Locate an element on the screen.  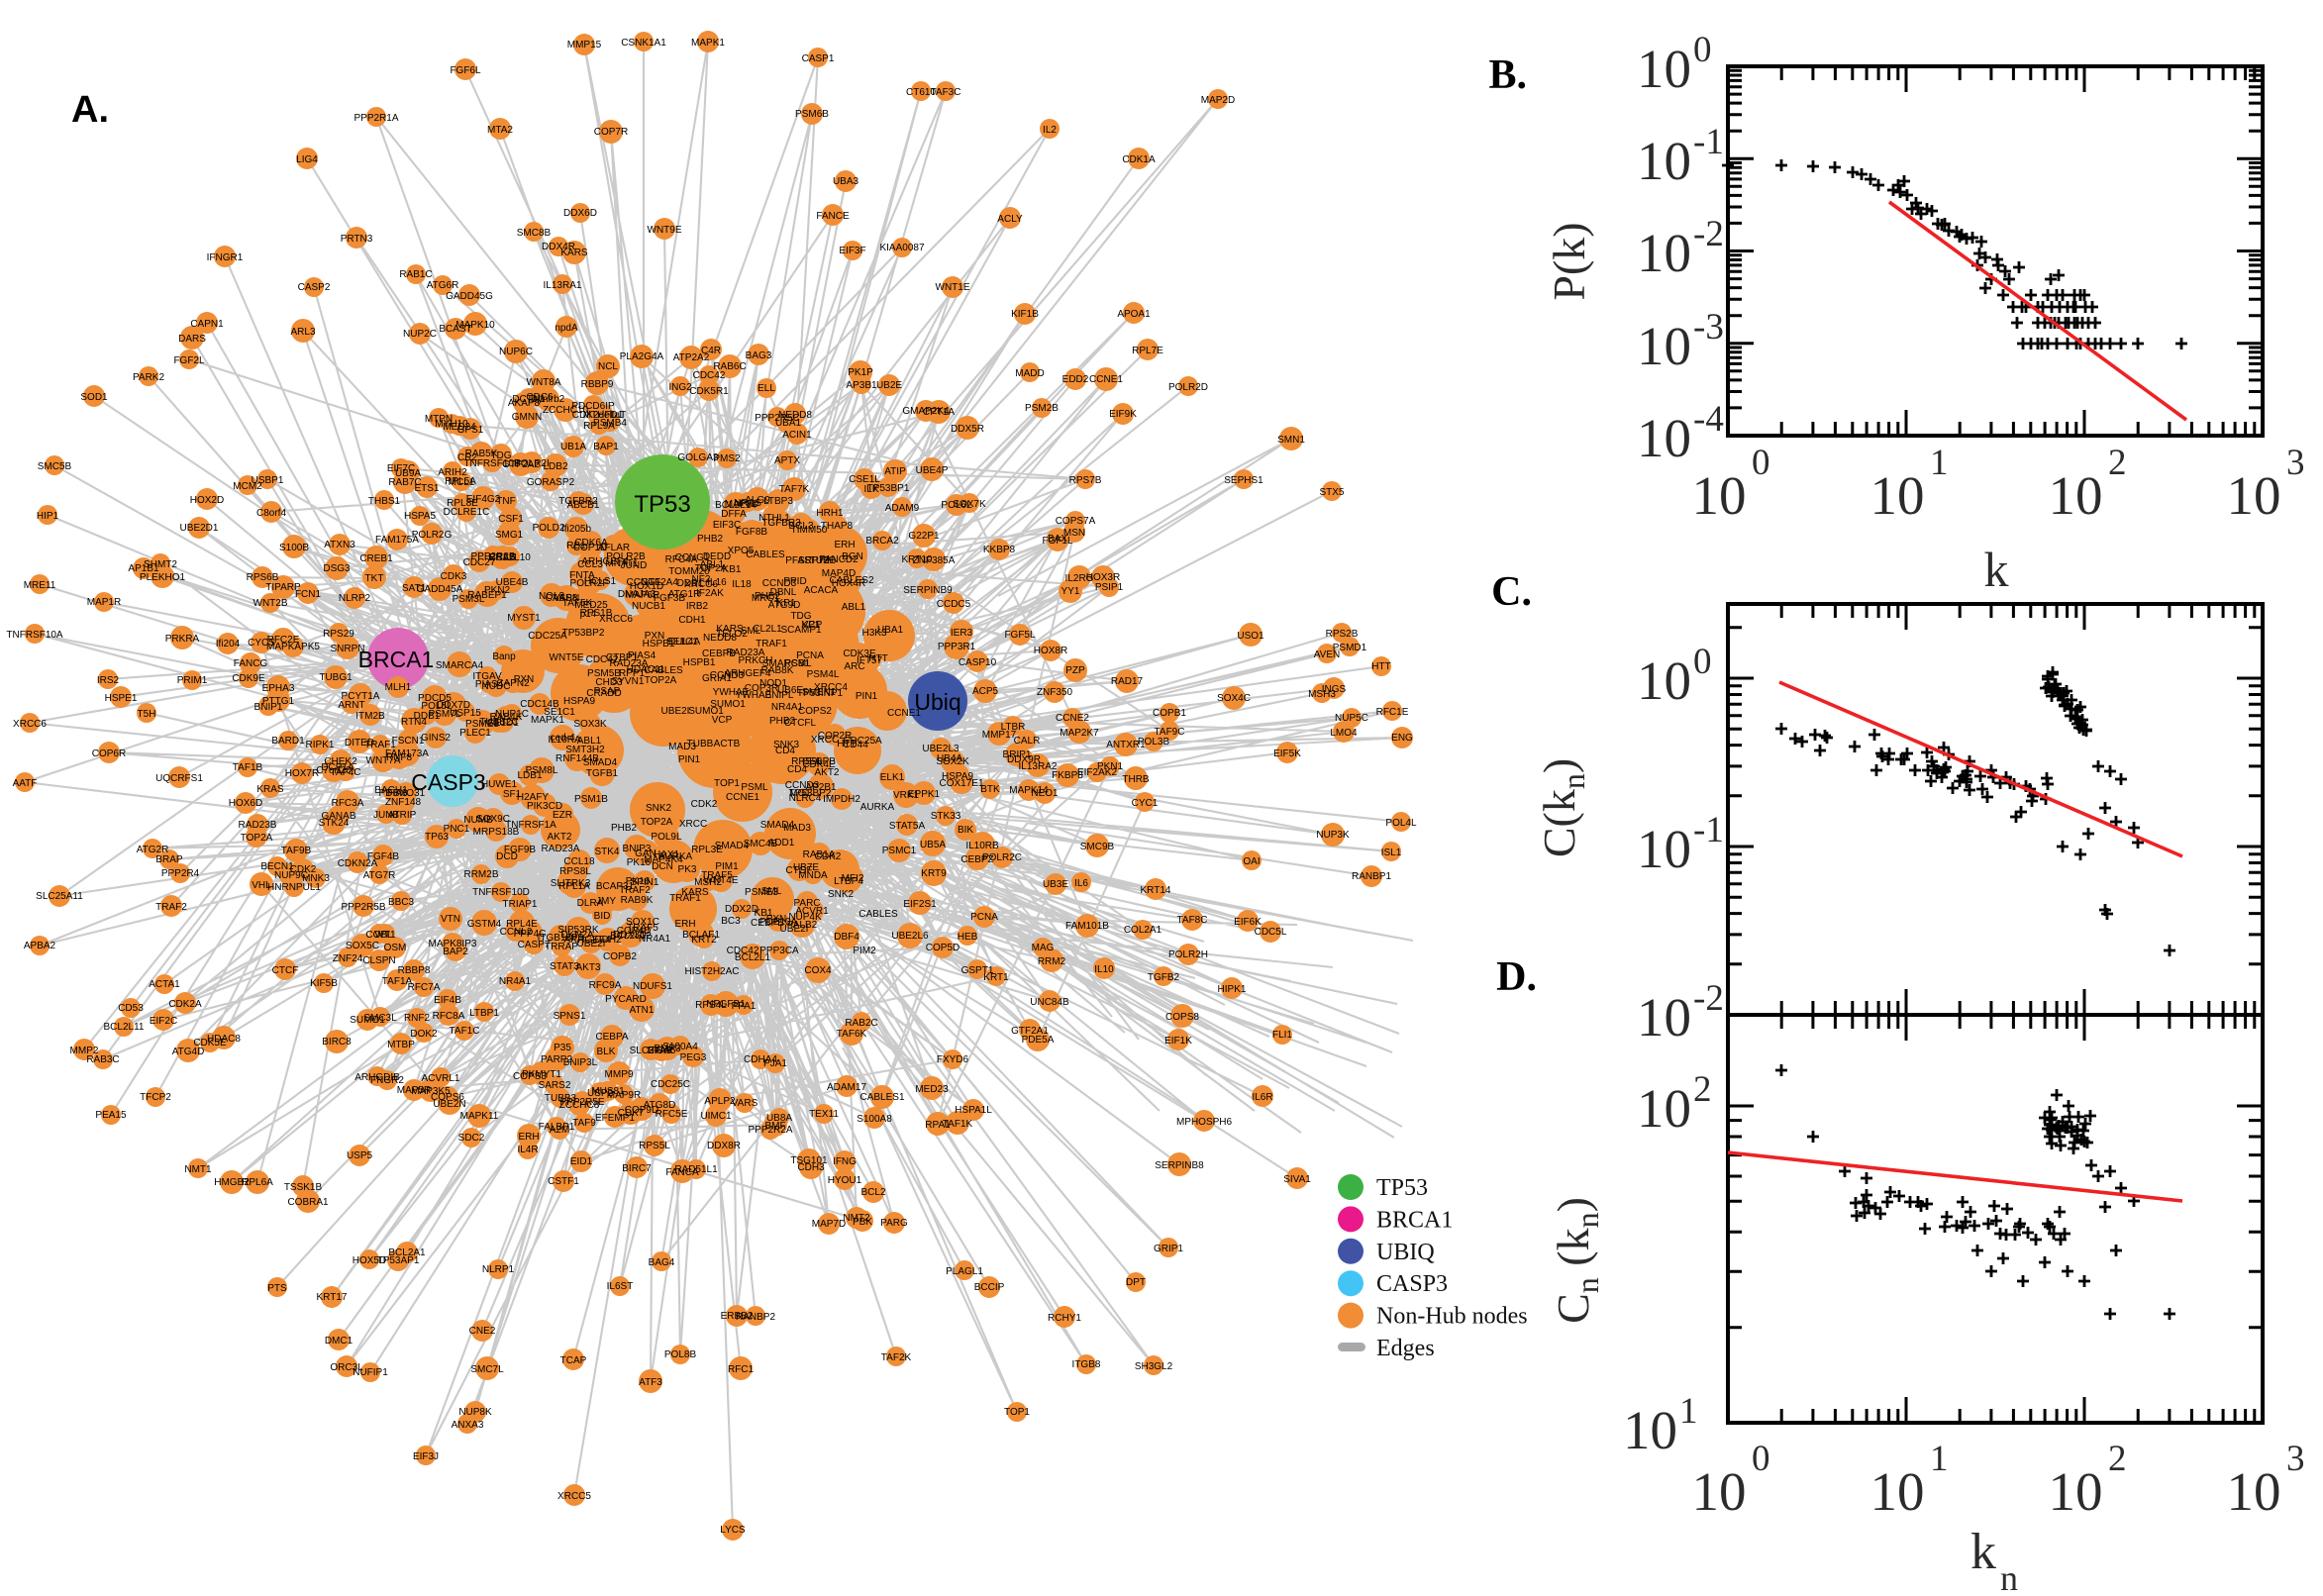
svg-text: RAD23A is located at coordinates (629, 663).